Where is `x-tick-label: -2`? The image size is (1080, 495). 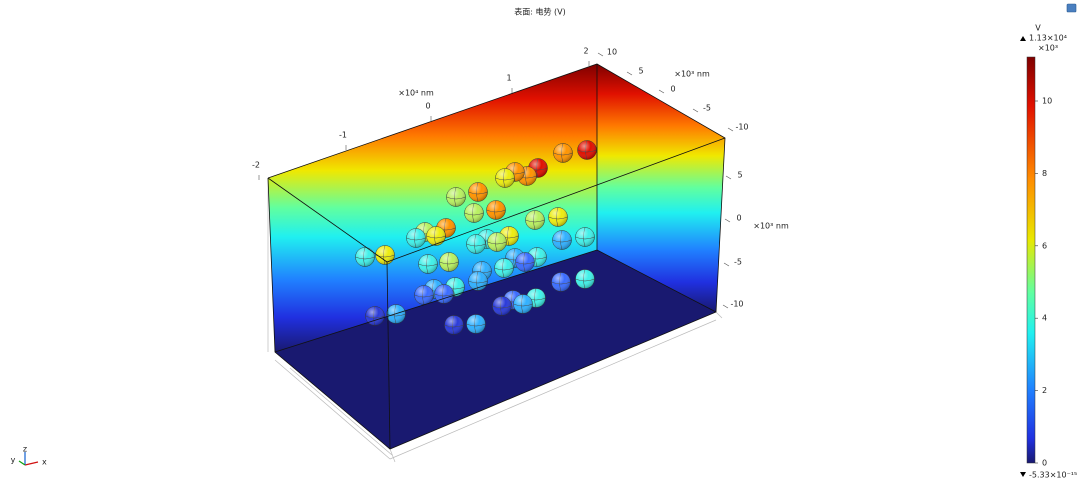 x-tick-label: -2 is located at coordinates (256, 165).